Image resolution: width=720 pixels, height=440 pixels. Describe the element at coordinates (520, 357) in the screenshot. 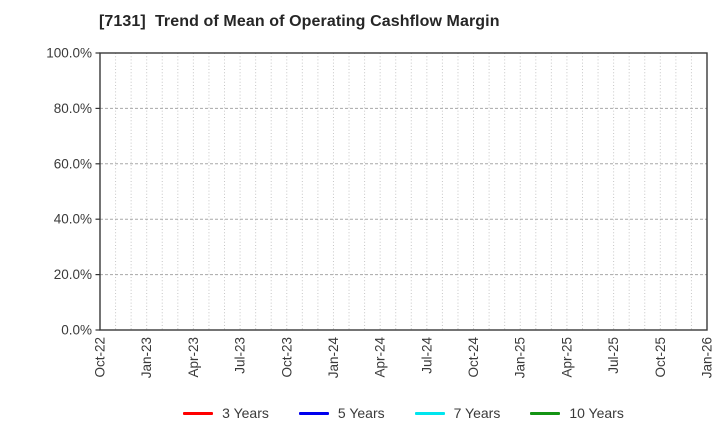

I see `x-tick-label: Jan-25` at that location.